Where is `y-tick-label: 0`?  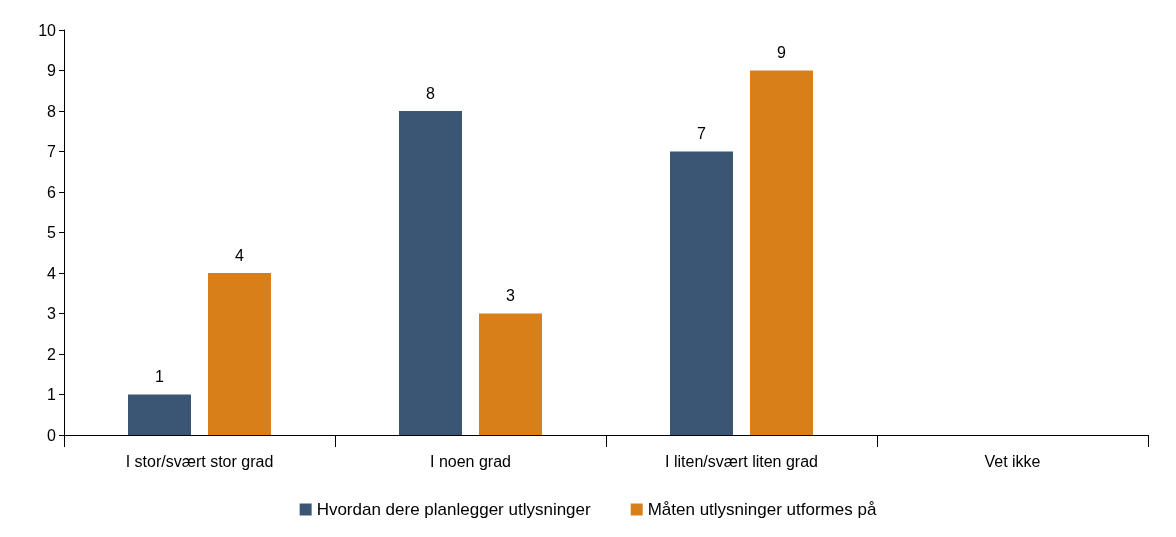
y-tick-label: 0 is located at coordinates (52, 435).